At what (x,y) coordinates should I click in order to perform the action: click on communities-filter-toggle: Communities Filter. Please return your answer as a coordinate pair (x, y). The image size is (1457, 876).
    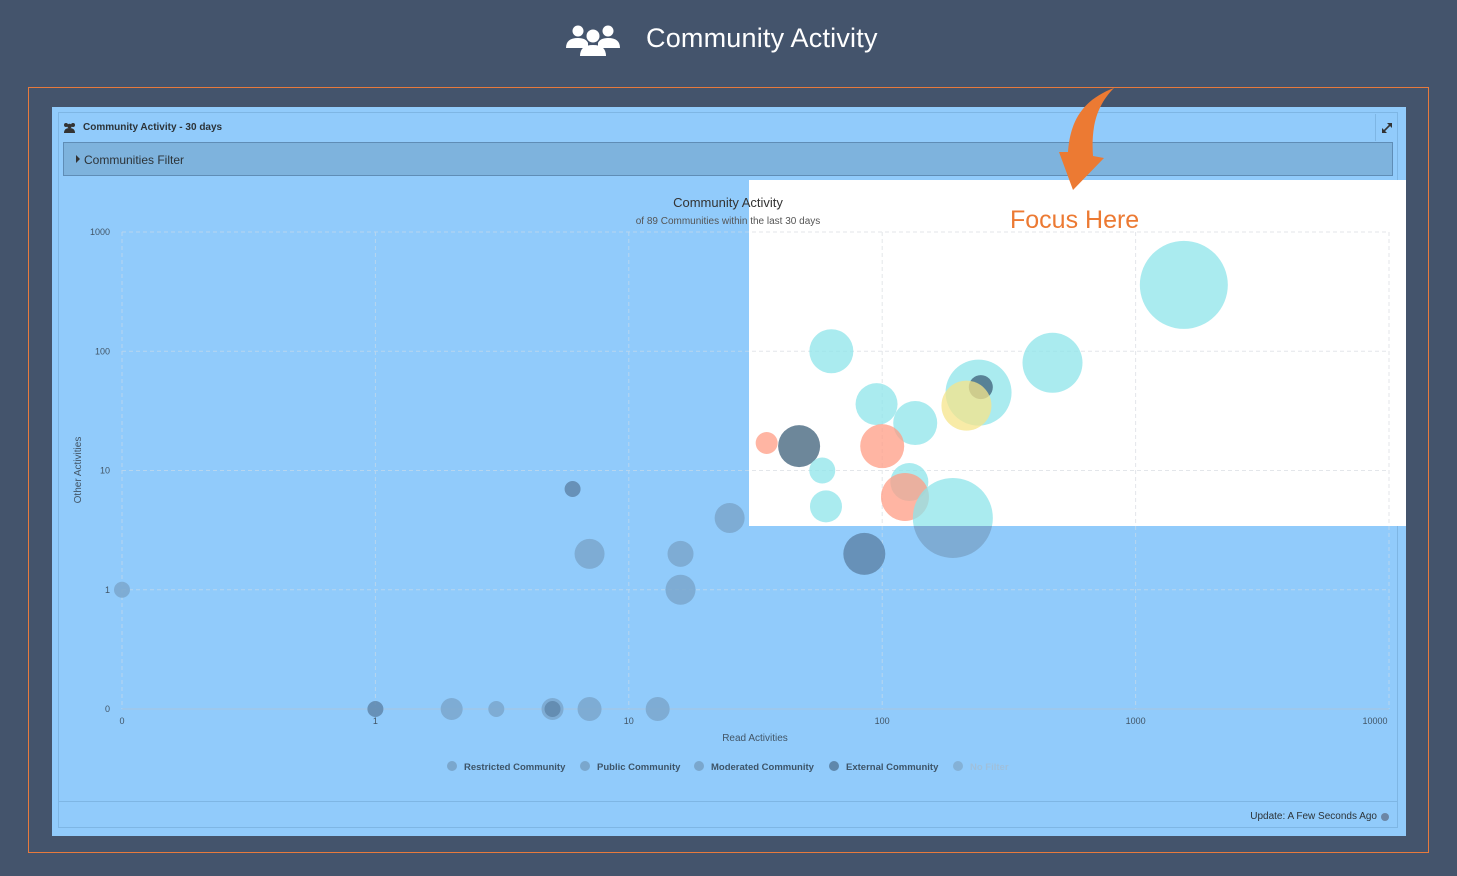
    Looking at the image, I should click on (728, 159).